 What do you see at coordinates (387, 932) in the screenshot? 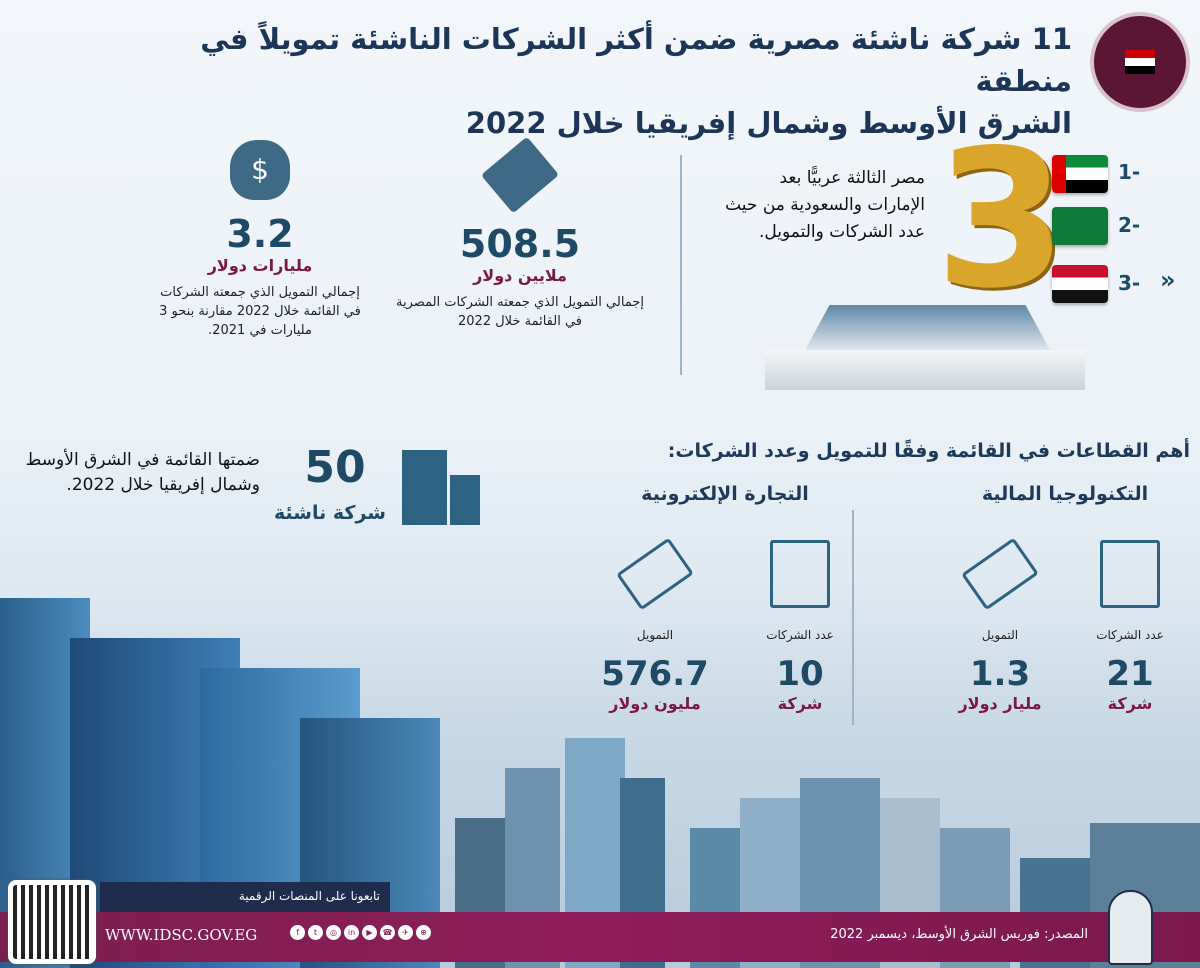
I see `phone-icon: ☎` at bounding box center [387, 932].